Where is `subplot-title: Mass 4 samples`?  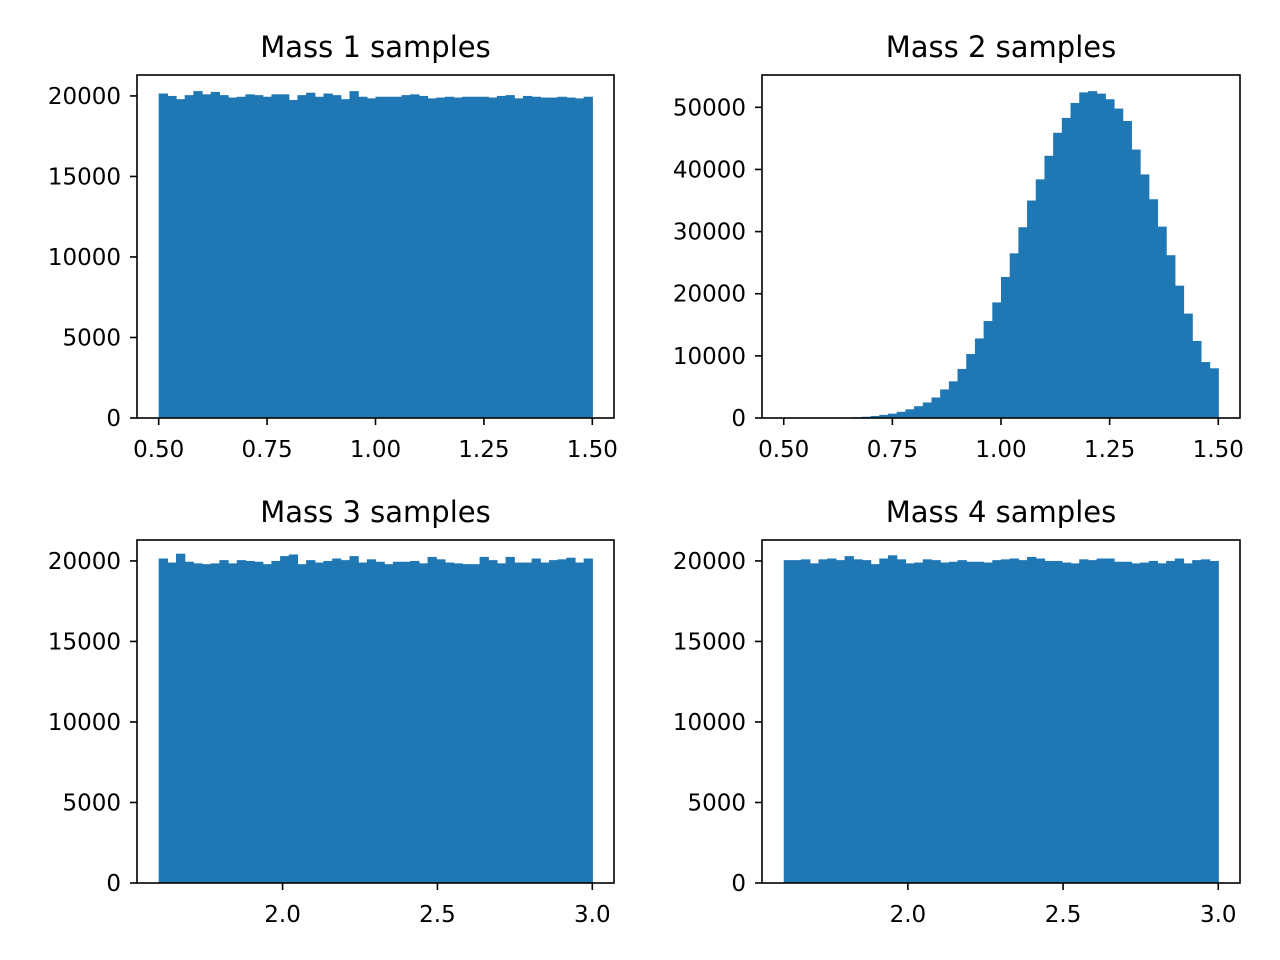
subplot-title: Mass 4 samples is located at coordinates (1001, 512).